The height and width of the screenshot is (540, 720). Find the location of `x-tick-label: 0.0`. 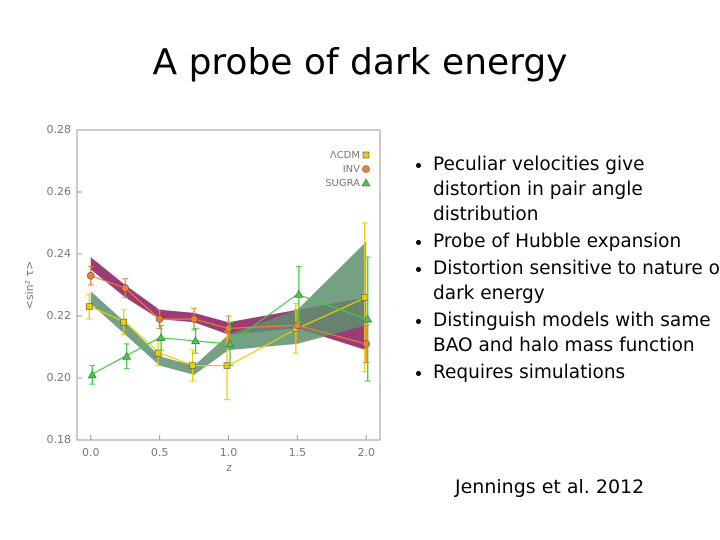

x-tick-label: 0.0 is located at coordinates (91, 452).